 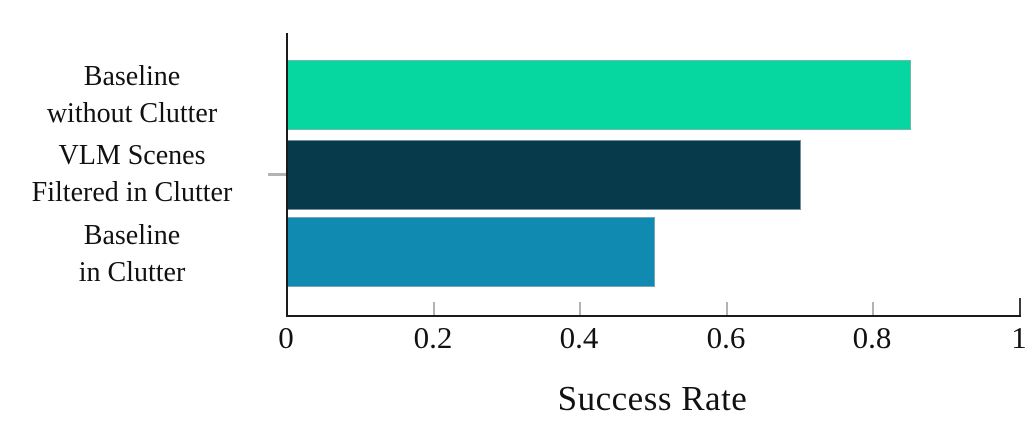 I want to click on x-axis-title: Success Rate, so click(x=652, y=398).